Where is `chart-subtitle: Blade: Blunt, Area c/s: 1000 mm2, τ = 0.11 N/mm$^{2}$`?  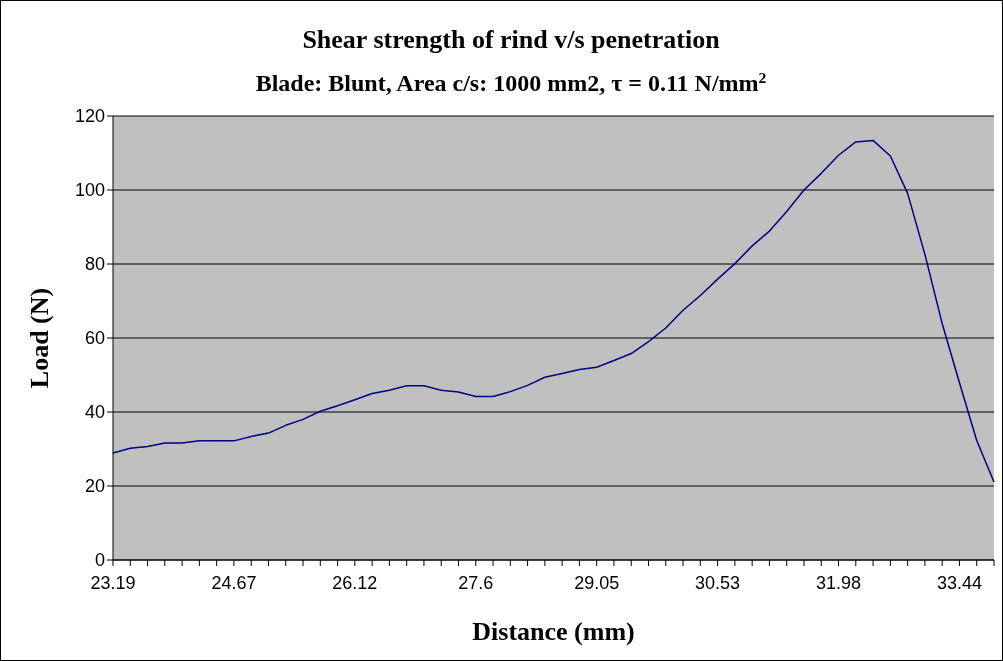
chart-subtitle: Blade: Blunt, Area c/s: 1000 mm2, τ = 0.11 N/mm$^{2}$ is located at coordinates (511, 82).